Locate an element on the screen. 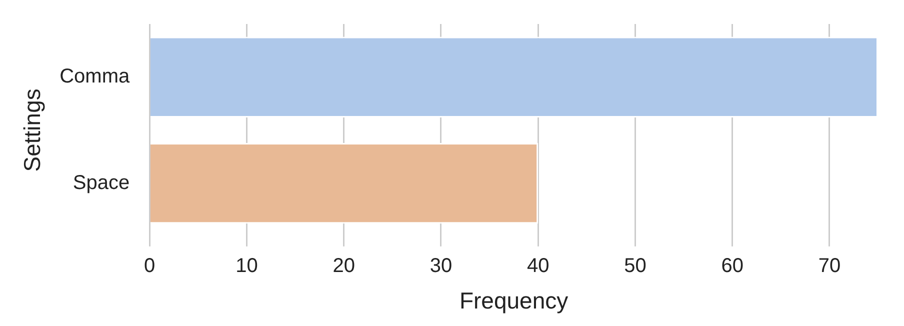  x-tick-label: 40 is located at coordinates (538, 265).